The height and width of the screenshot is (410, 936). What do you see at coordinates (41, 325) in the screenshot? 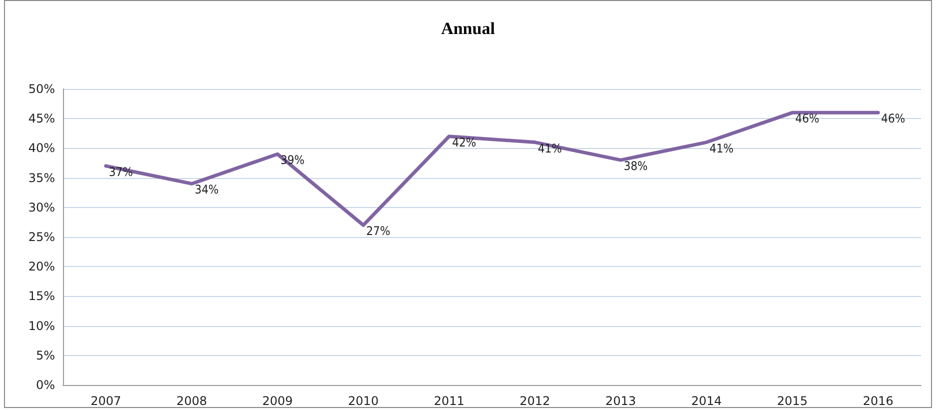
I see `y-tick-label: 10%` at bounding box center [41, 325].